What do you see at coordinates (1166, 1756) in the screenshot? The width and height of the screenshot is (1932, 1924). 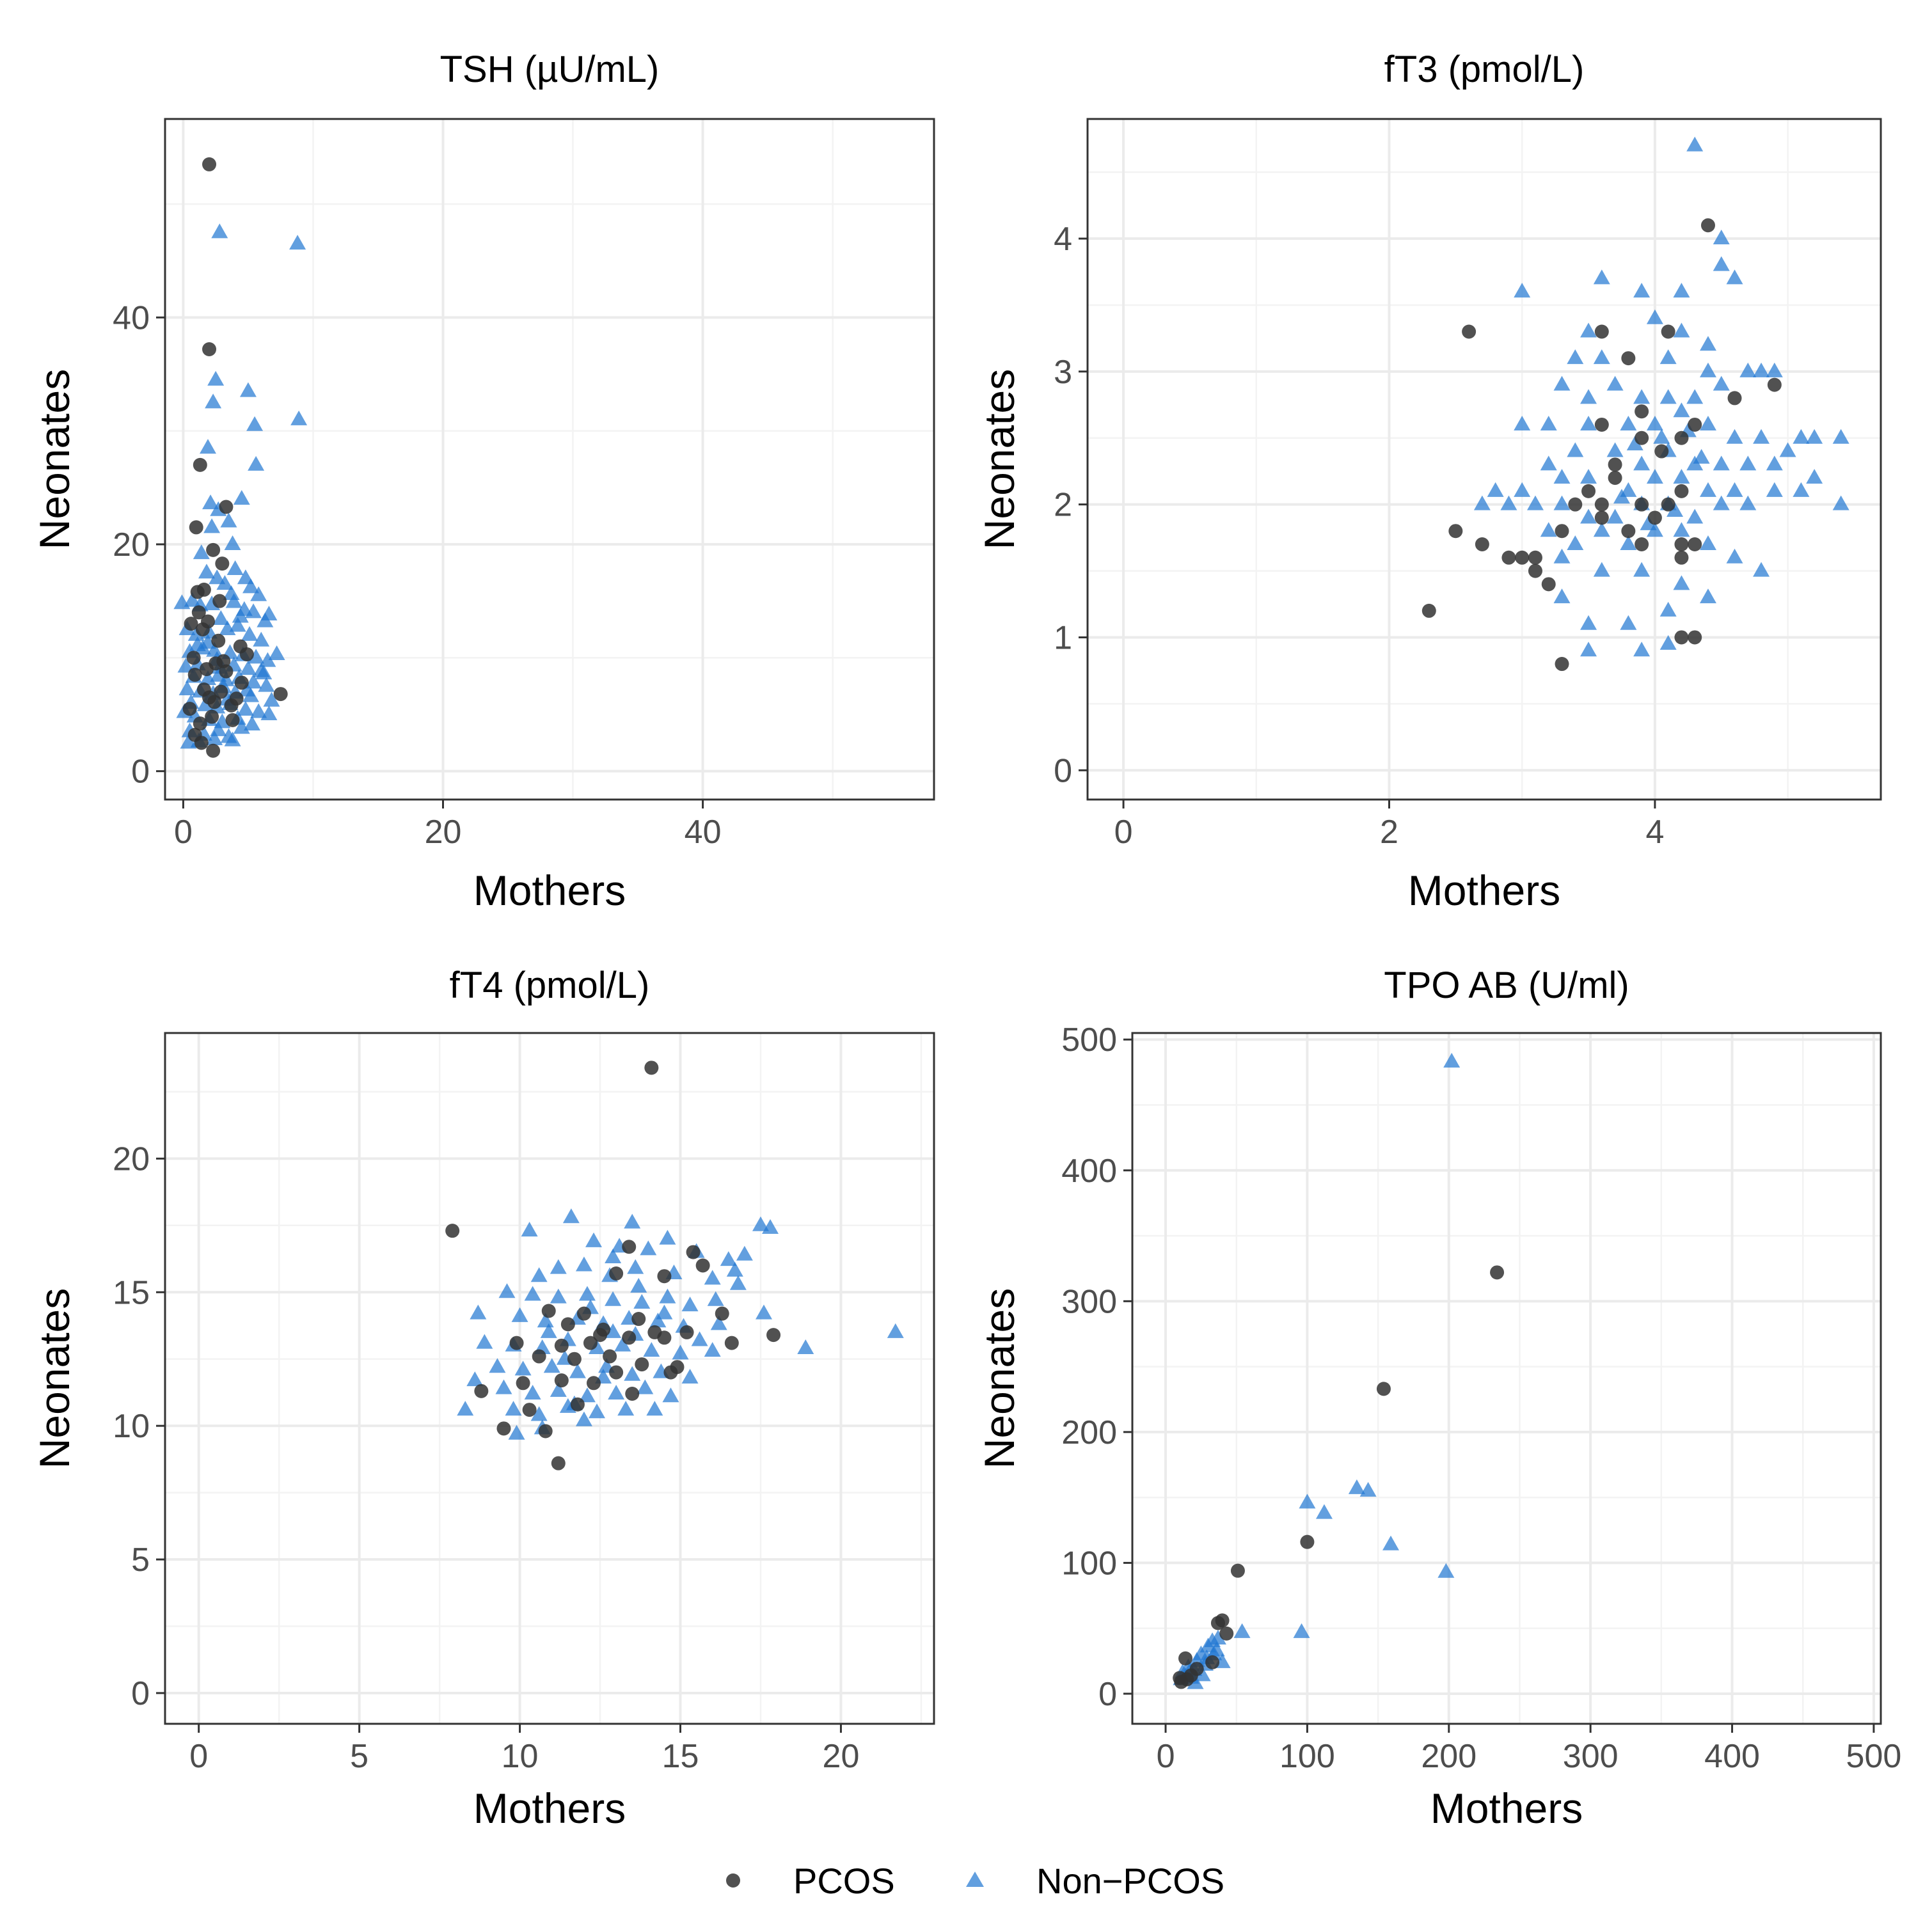 I see `x-tick-label: 0` at bounding box center [1166, 1756].